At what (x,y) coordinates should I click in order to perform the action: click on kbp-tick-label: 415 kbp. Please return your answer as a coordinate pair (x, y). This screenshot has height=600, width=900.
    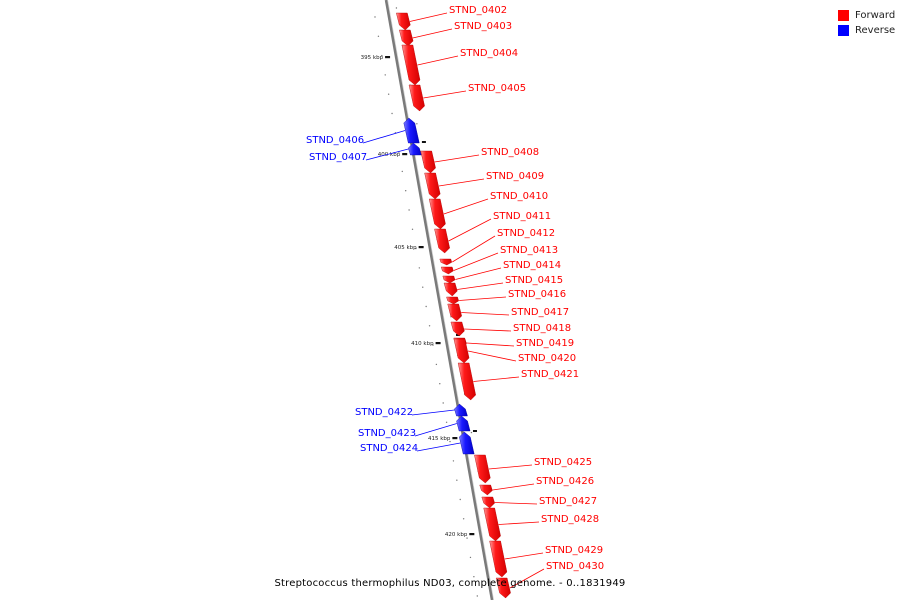
    Looking at the image, I should click on (439, 439).